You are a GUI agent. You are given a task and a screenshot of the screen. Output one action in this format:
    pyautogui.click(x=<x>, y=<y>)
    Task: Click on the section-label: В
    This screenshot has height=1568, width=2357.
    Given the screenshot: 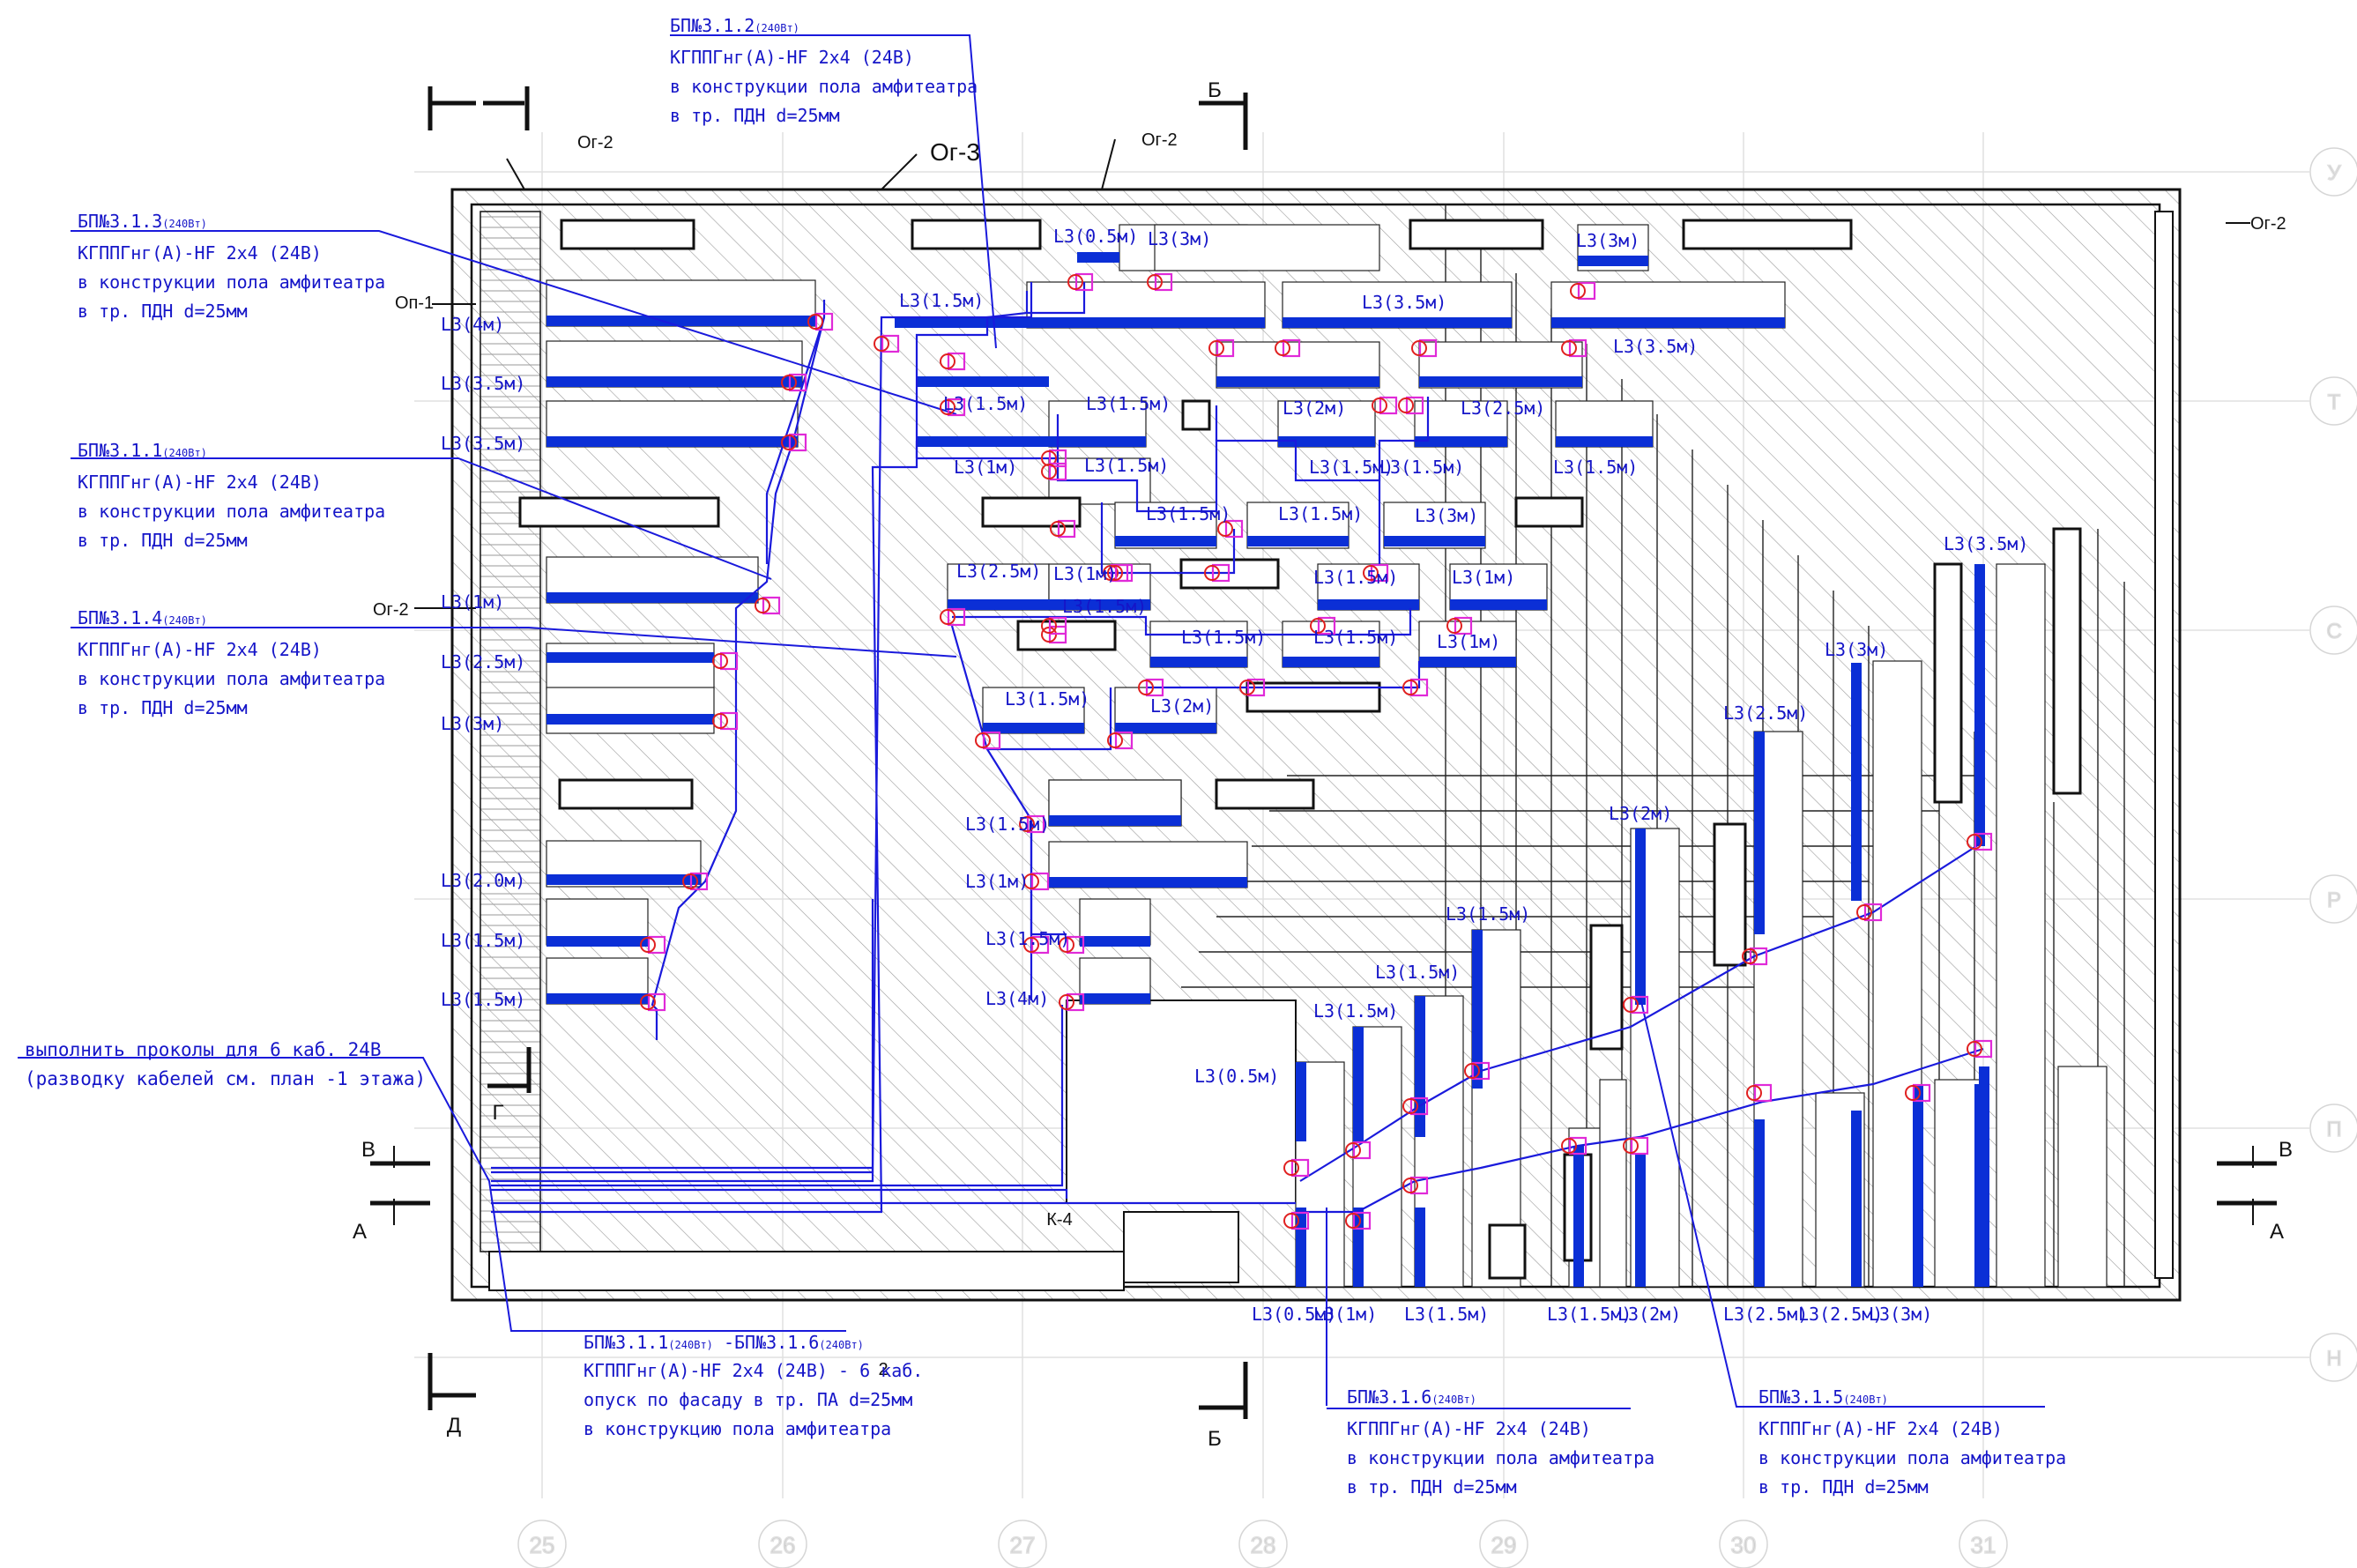 What is the action you would take?
    pyautogui.click(x=368, y=1150)
    